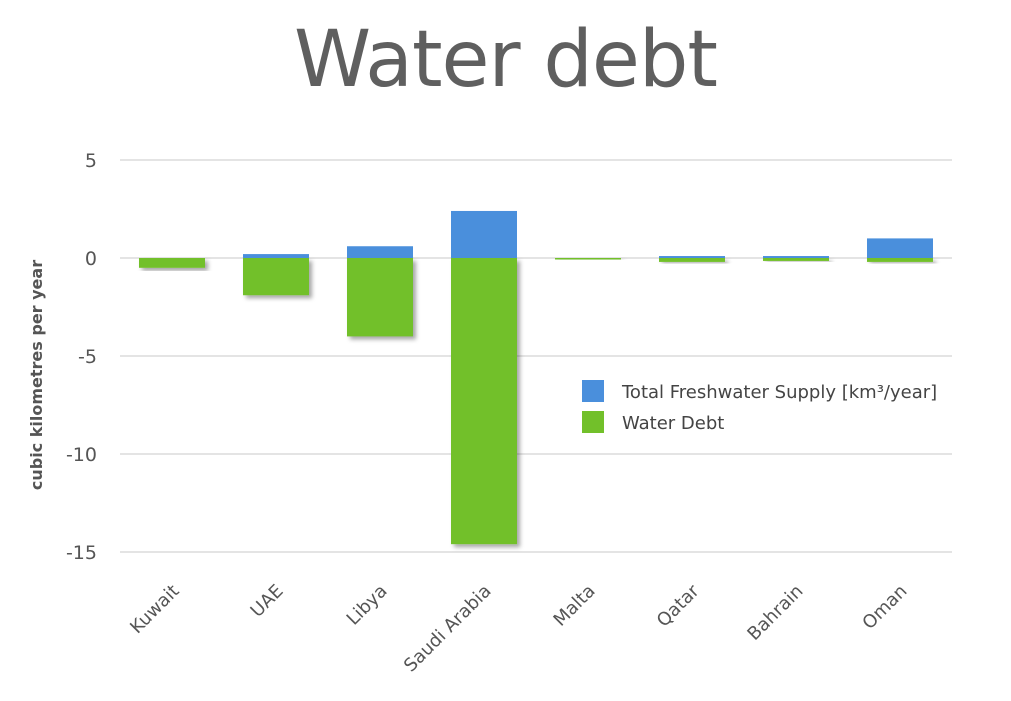 This screenshot has width=1011, height=701. I want to click on legend-label: Water Debt, so click(673, 423).